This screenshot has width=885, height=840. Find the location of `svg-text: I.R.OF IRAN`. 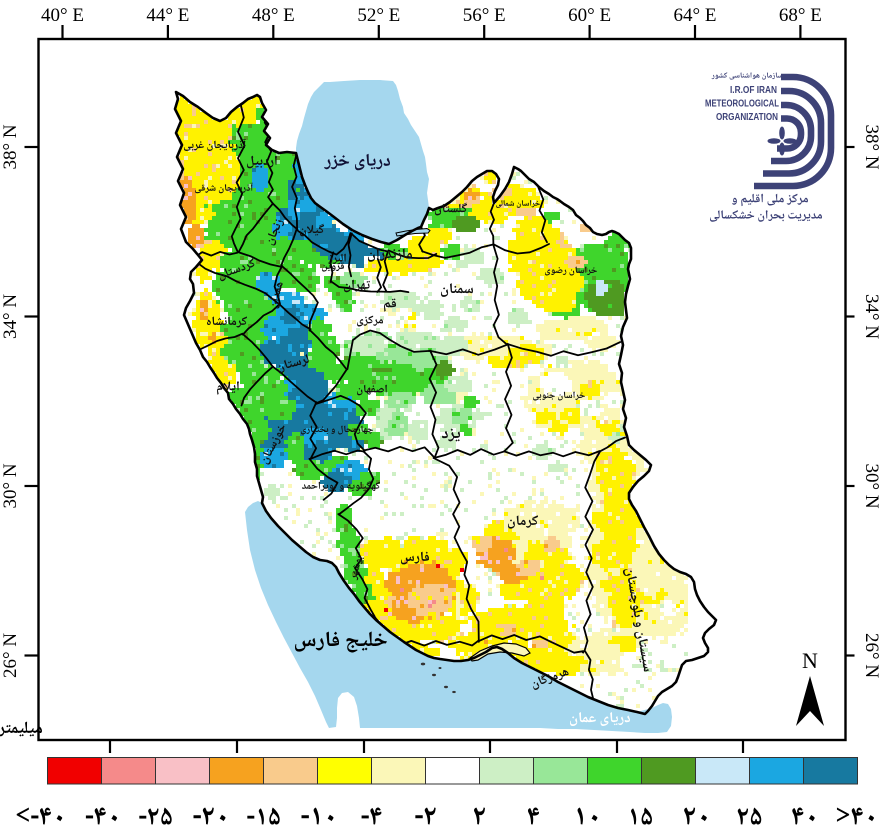

svg-text: I.R.OF IRAN is located at coordinates (753, 90).